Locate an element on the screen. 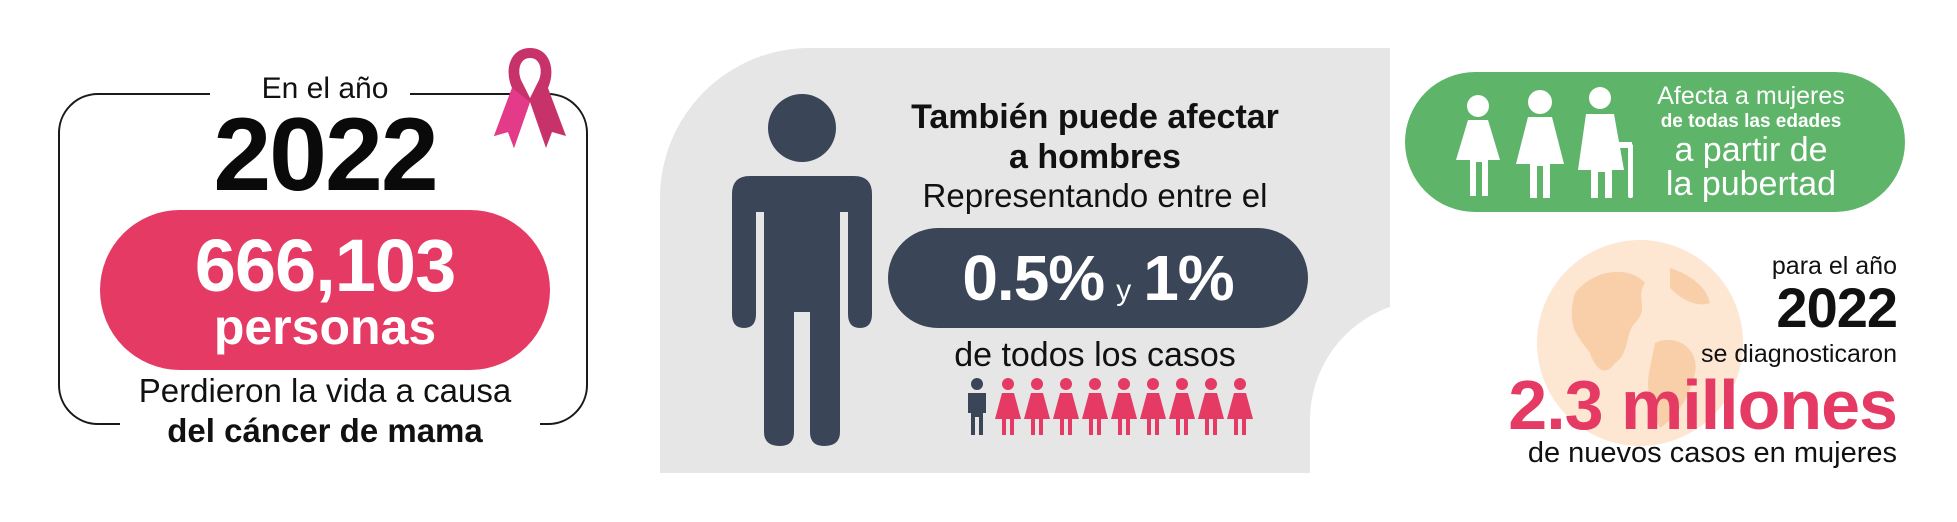  new-cases-year: 2022 is located at coordinates (1837, 307).